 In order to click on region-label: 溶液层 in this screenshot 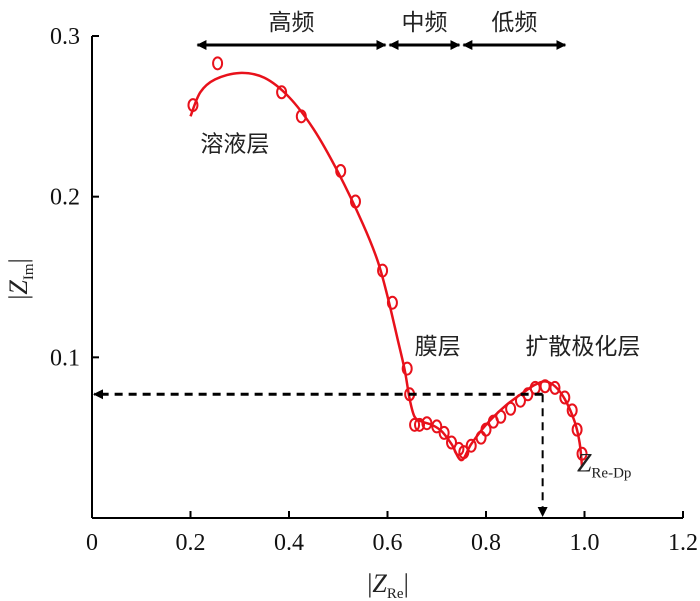, I will do `click(234, 145)`.